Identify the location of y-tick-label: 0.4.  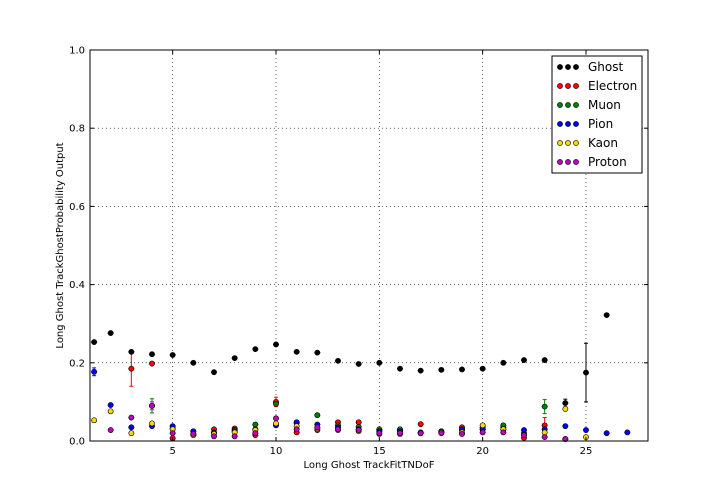
(77, 285).